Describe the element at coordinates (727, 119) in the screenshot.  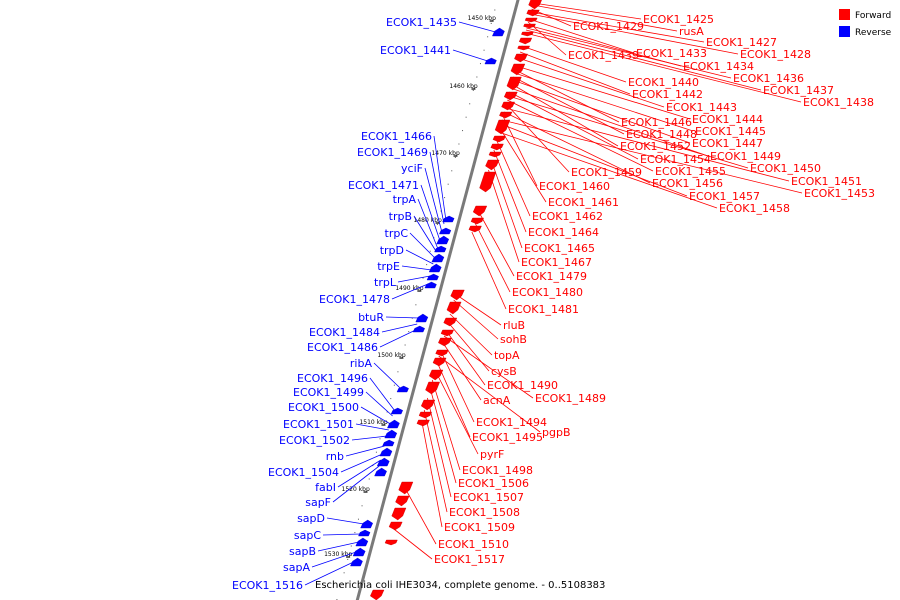
I see `forward-gene-label: ECOK1_1444` at that location.